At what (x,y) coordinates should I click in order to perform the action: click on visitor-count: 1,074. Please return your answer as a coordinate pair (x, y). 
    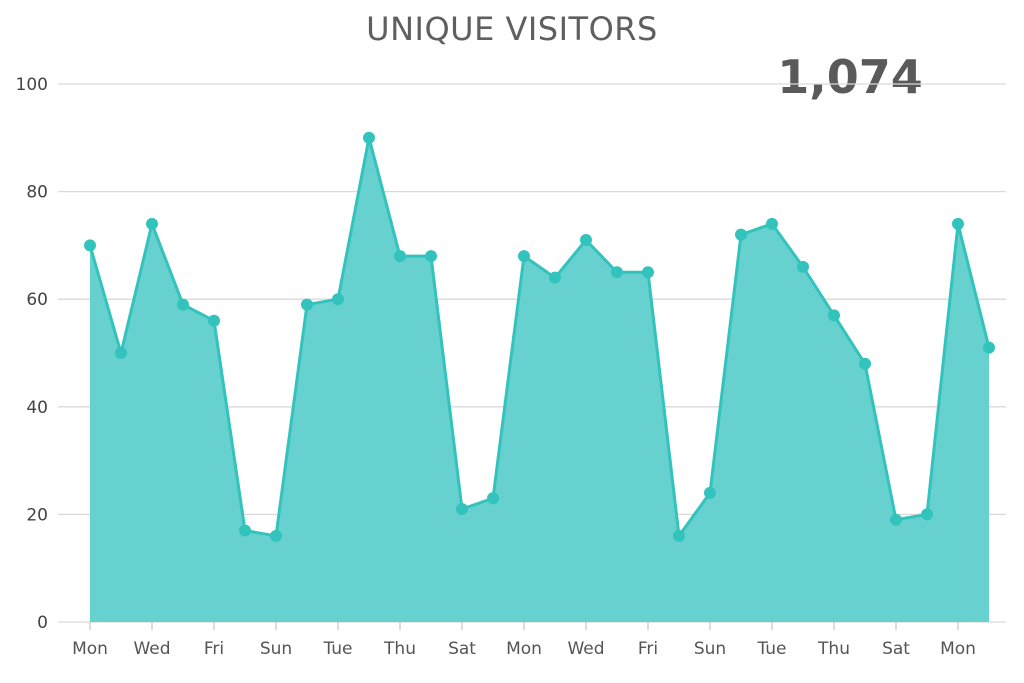
    Looking at the image, I should click on (850, 77).